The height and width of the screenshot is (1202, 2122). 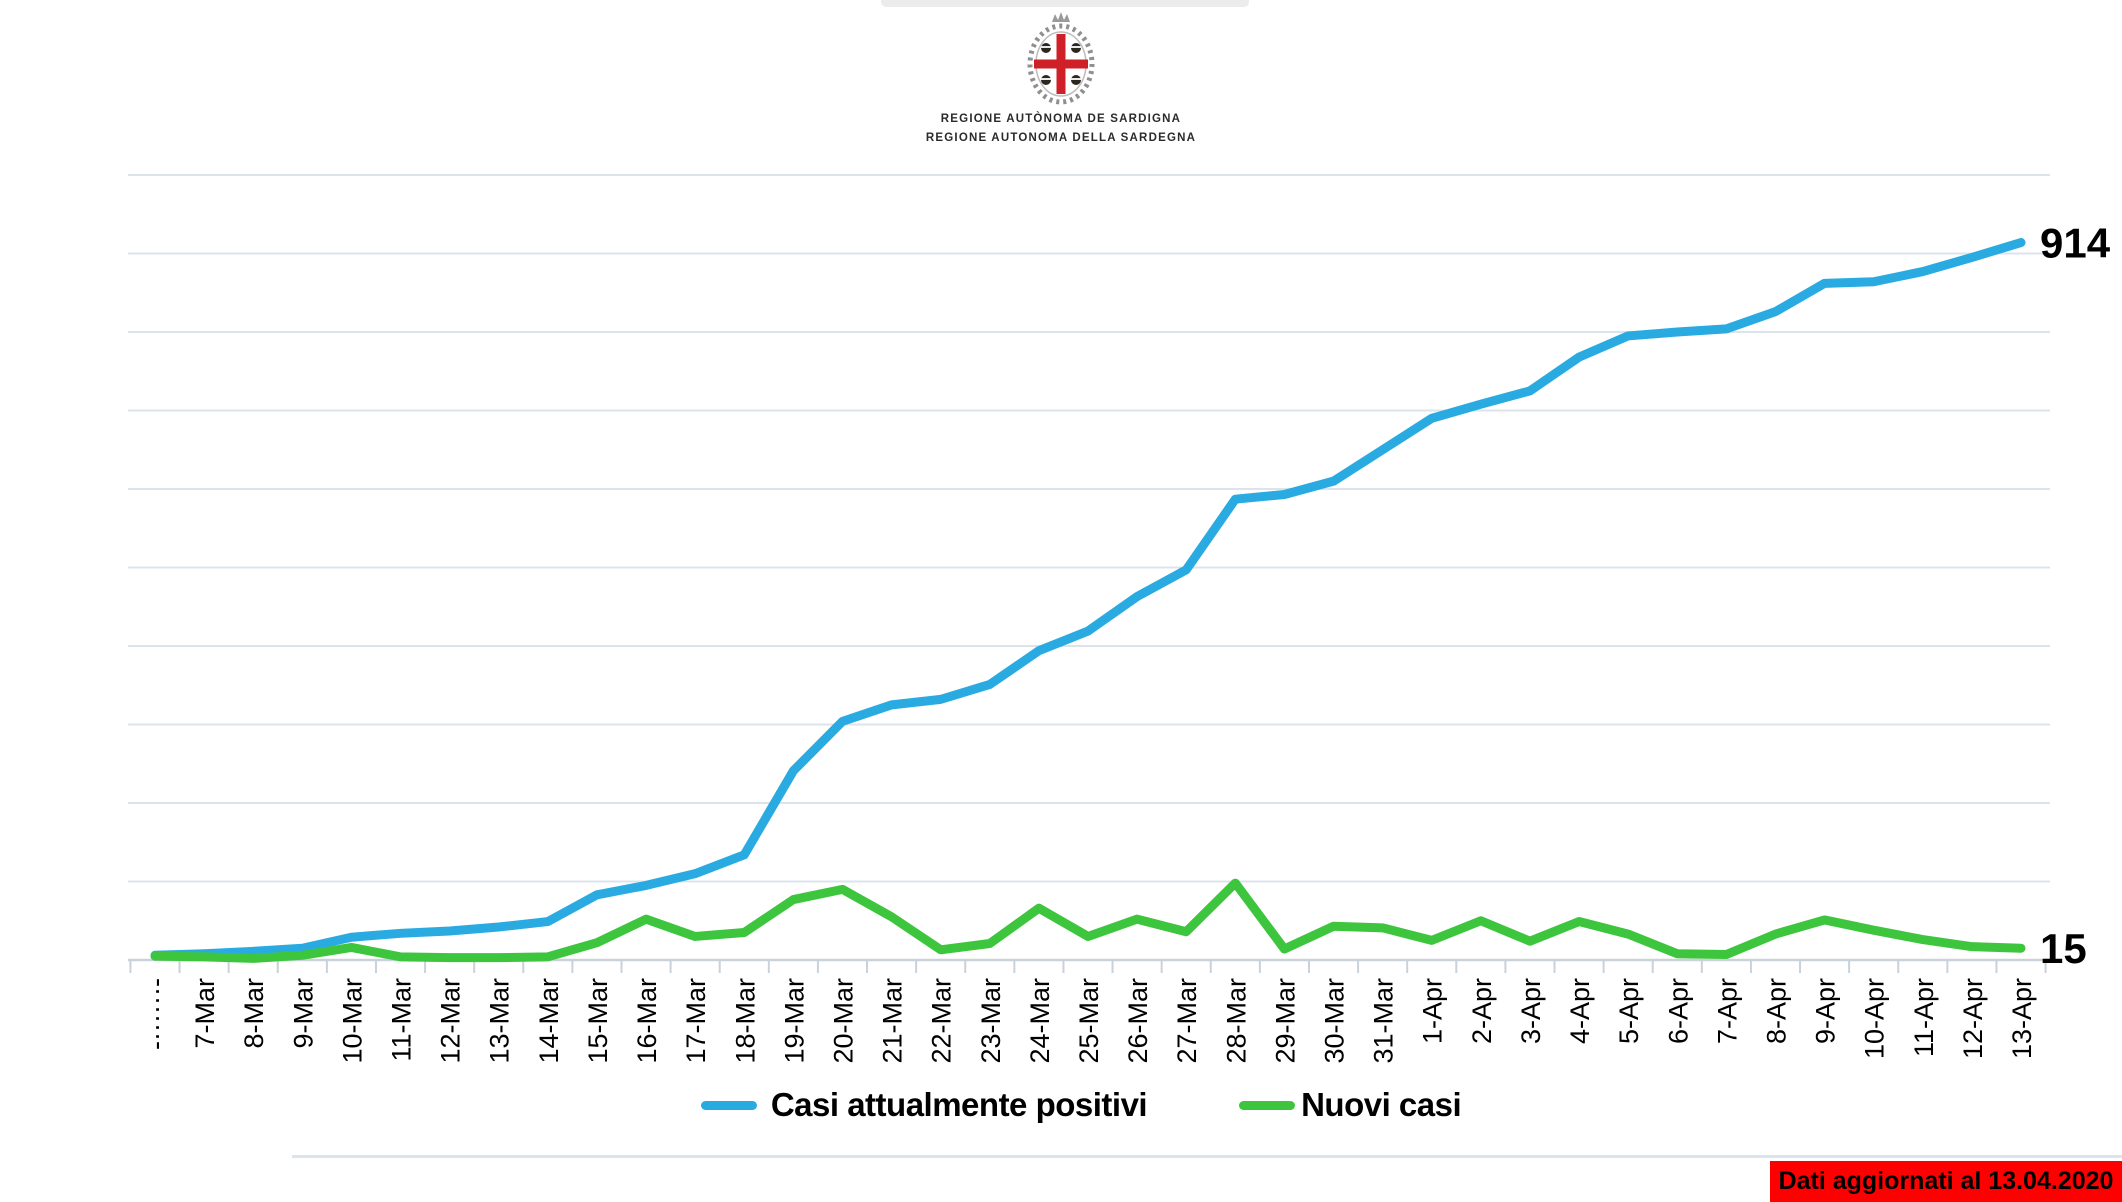 I want to click on x-axis-label: 3-Apr, so click(x=1531, y=1011).